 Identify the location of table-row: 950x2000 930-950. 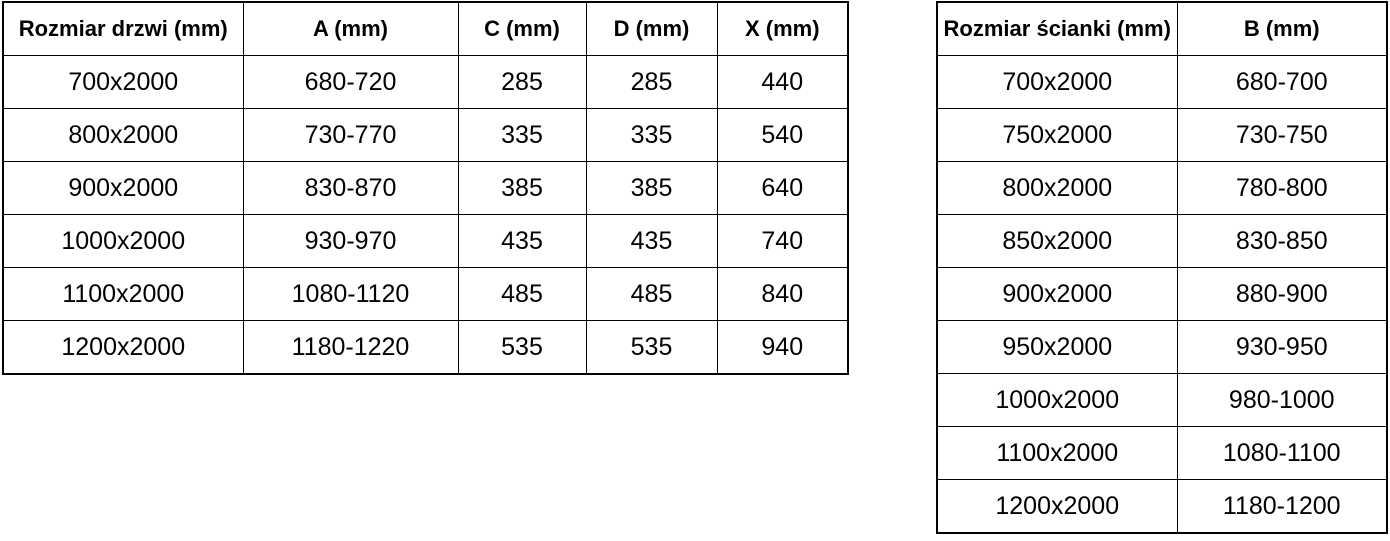
(1162, 347).